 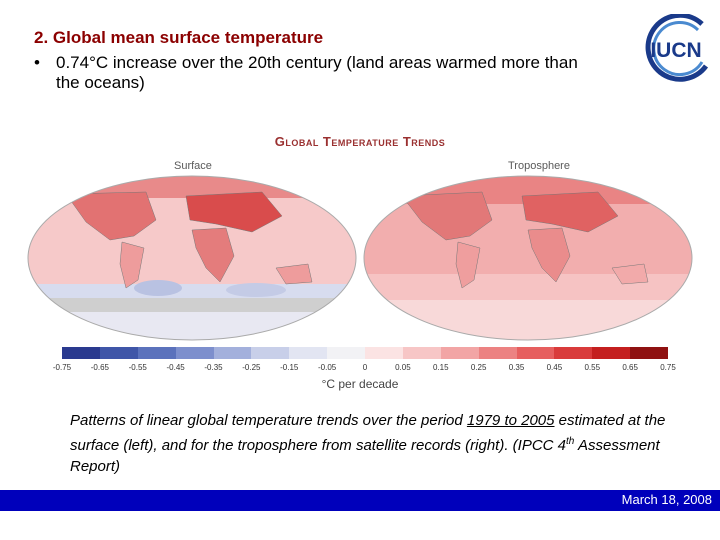 What do you see at coordinates (360, 500) in the screenshot?
I see `footer-bar: March 18, 2008` at bounding box center [360, 500].